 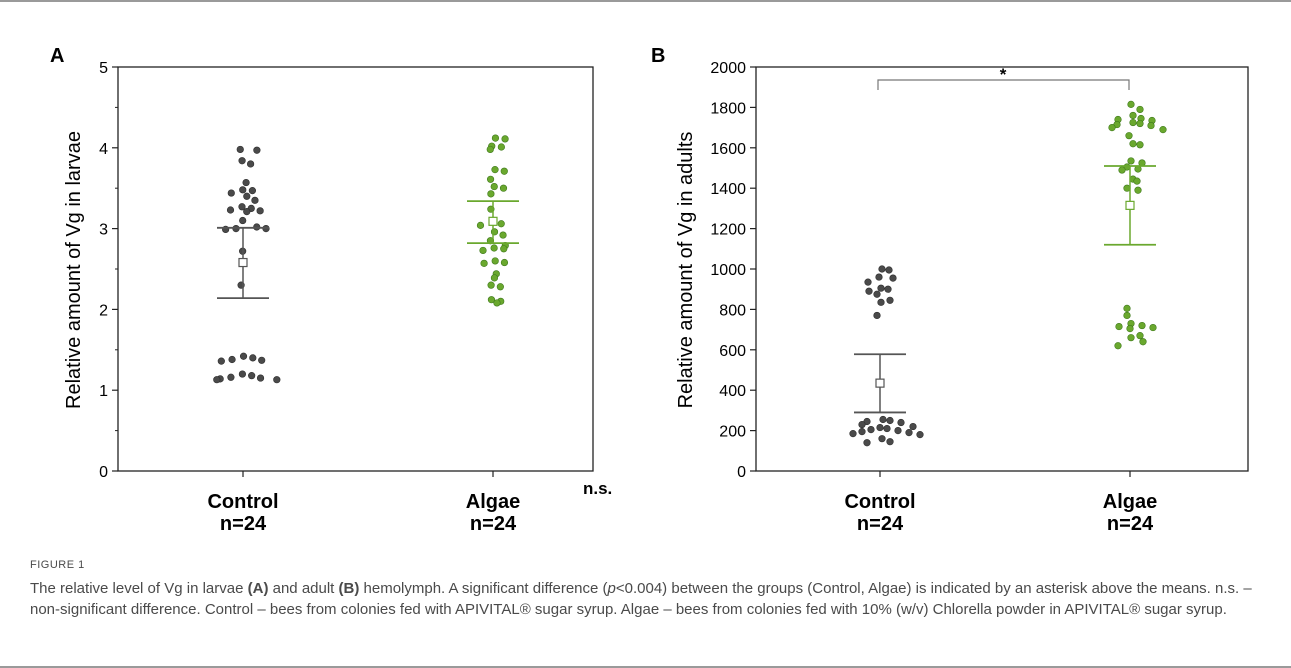 What do you see at coordinates (57, 56) in the screenshot?
I see `panel-a-letter: A` at bounding box center [57, 56].